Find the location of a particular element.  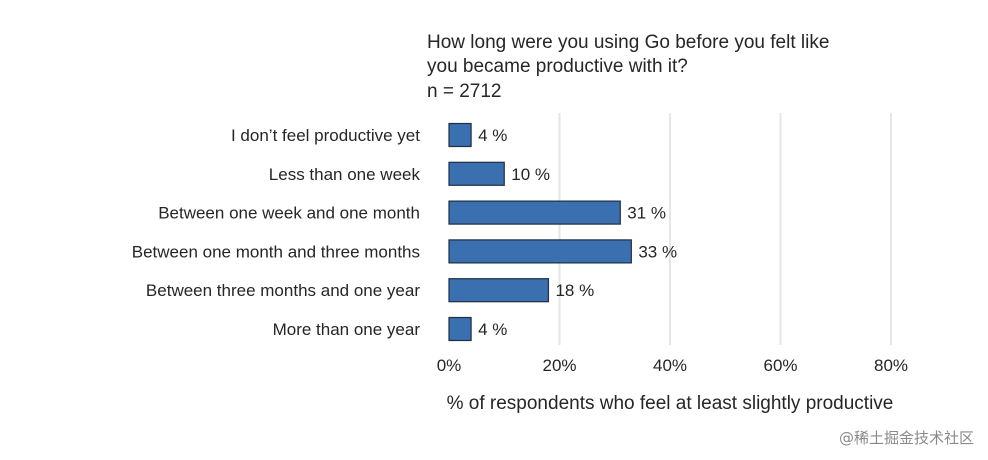

x-tick-label: 0% is located at coordinates (449, 365).